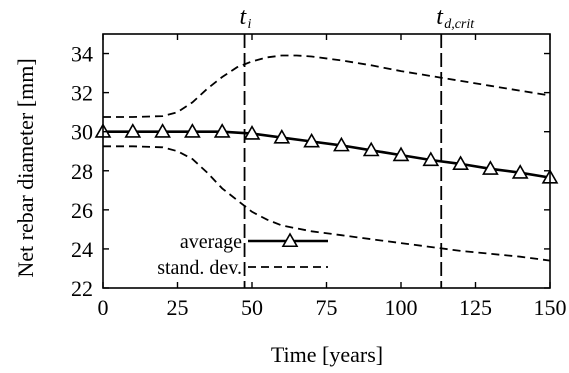 This screenshot has width=569, height=373. I want to click on y-tick-label: 26, so click(82, 210).